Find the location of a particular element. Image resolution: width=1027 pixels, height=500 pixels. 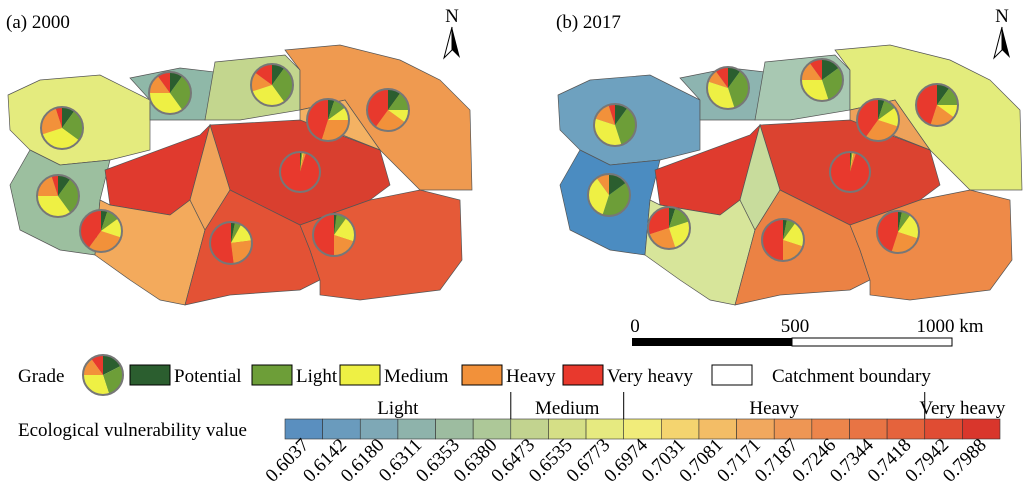

panel-title: (a) 2000 is located at coordinates (38, 22).